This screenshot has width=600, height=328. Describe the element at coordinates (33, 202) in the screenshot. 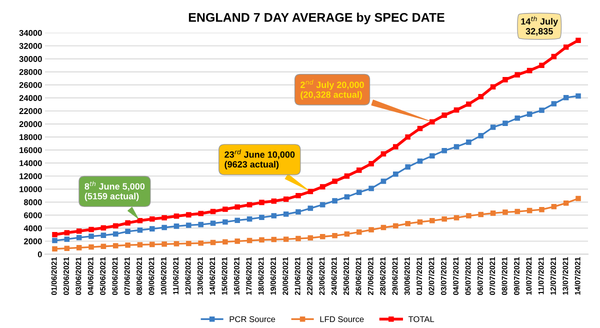

I see `y-tick-label: 8000` at that location.